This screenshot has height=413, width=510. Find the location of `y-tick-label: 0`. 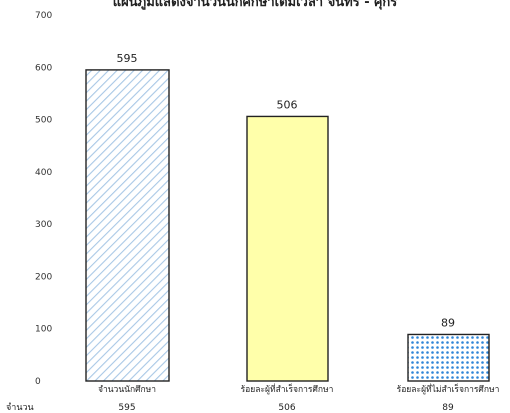

y-tick-label: 0 is located at coordinates (38, 382).